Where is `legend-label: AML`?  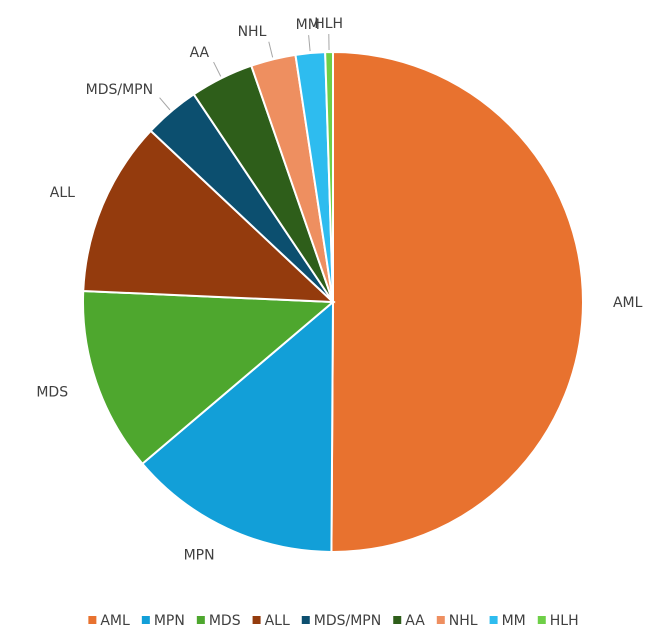
legend-label: AML is located at coordinates (115, 621).